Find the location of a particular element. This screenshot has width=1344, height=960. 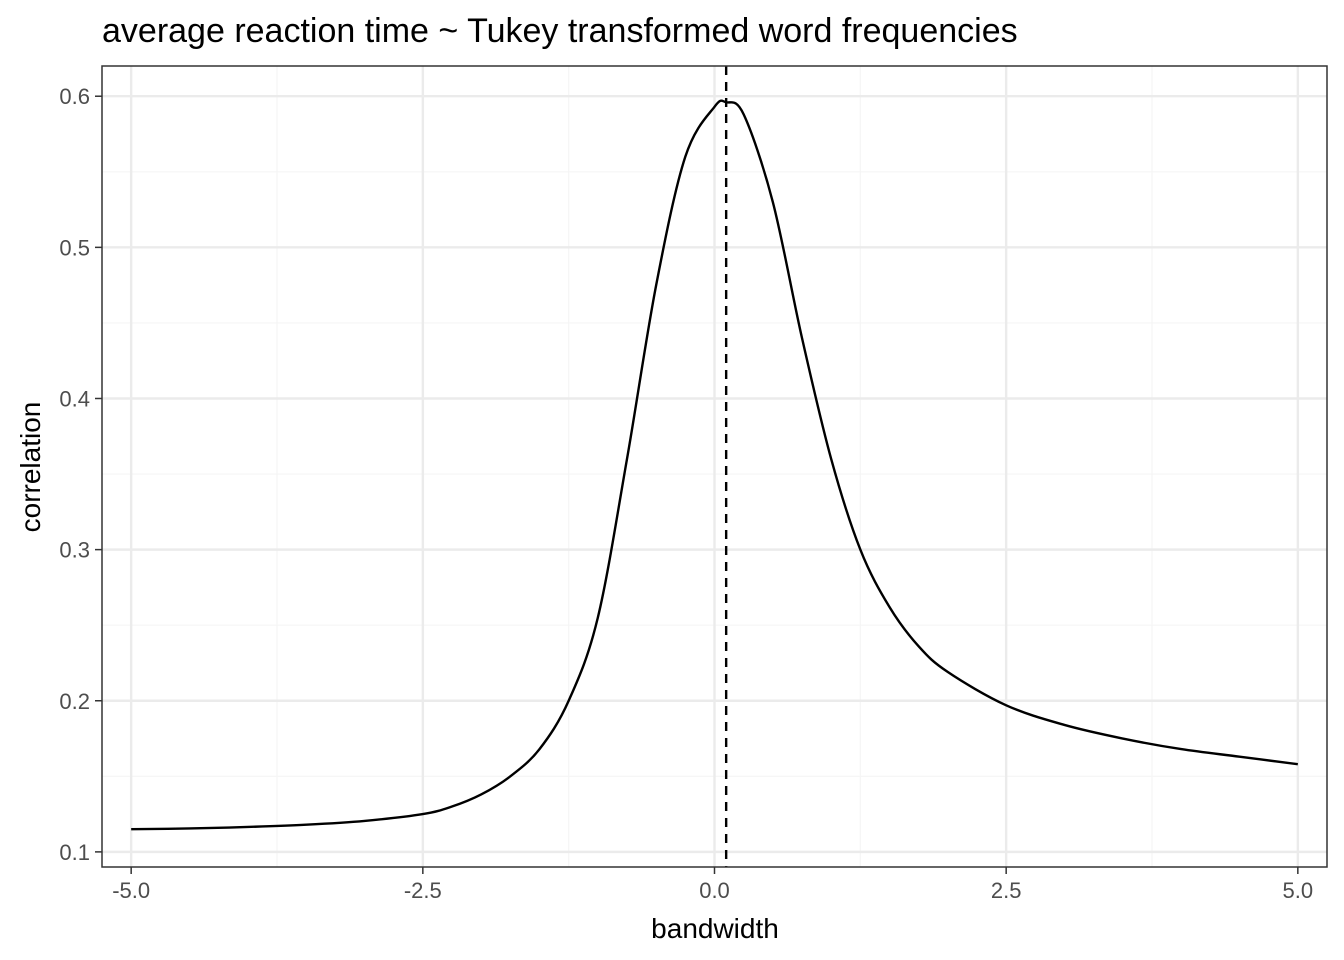

y-tick-label: 0.2 is located at coordinates (74, 701).